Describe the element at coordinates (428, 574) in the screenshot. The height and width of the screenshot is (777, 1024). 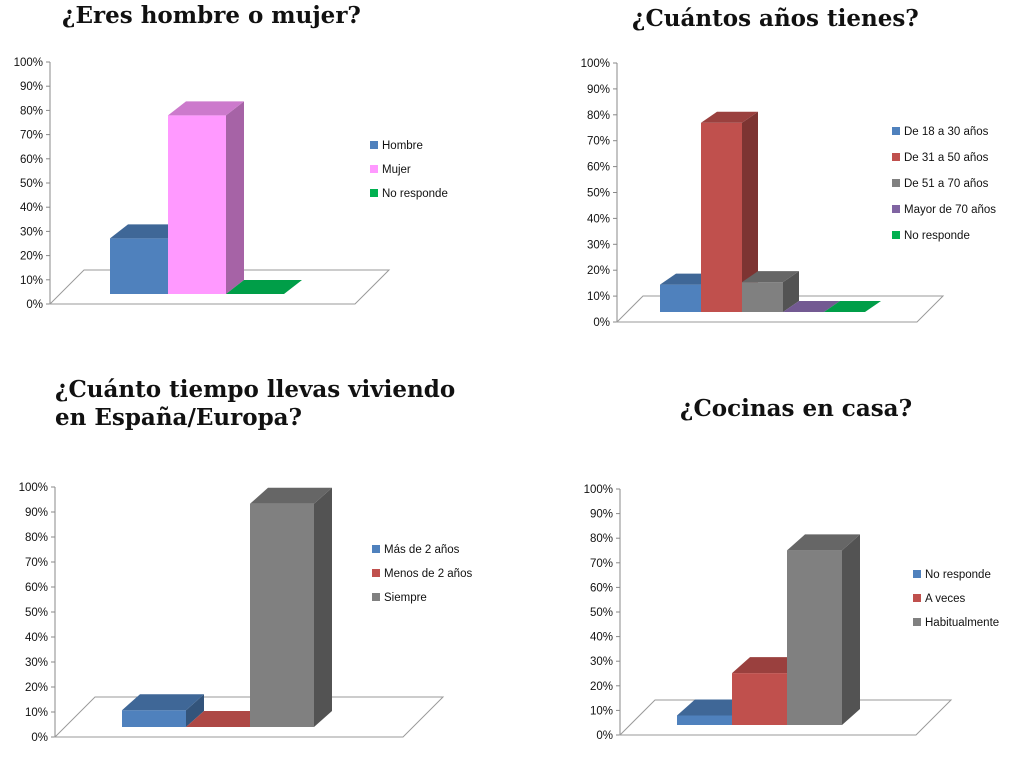
I see `legend-label: Menos de 2 años` at that location.